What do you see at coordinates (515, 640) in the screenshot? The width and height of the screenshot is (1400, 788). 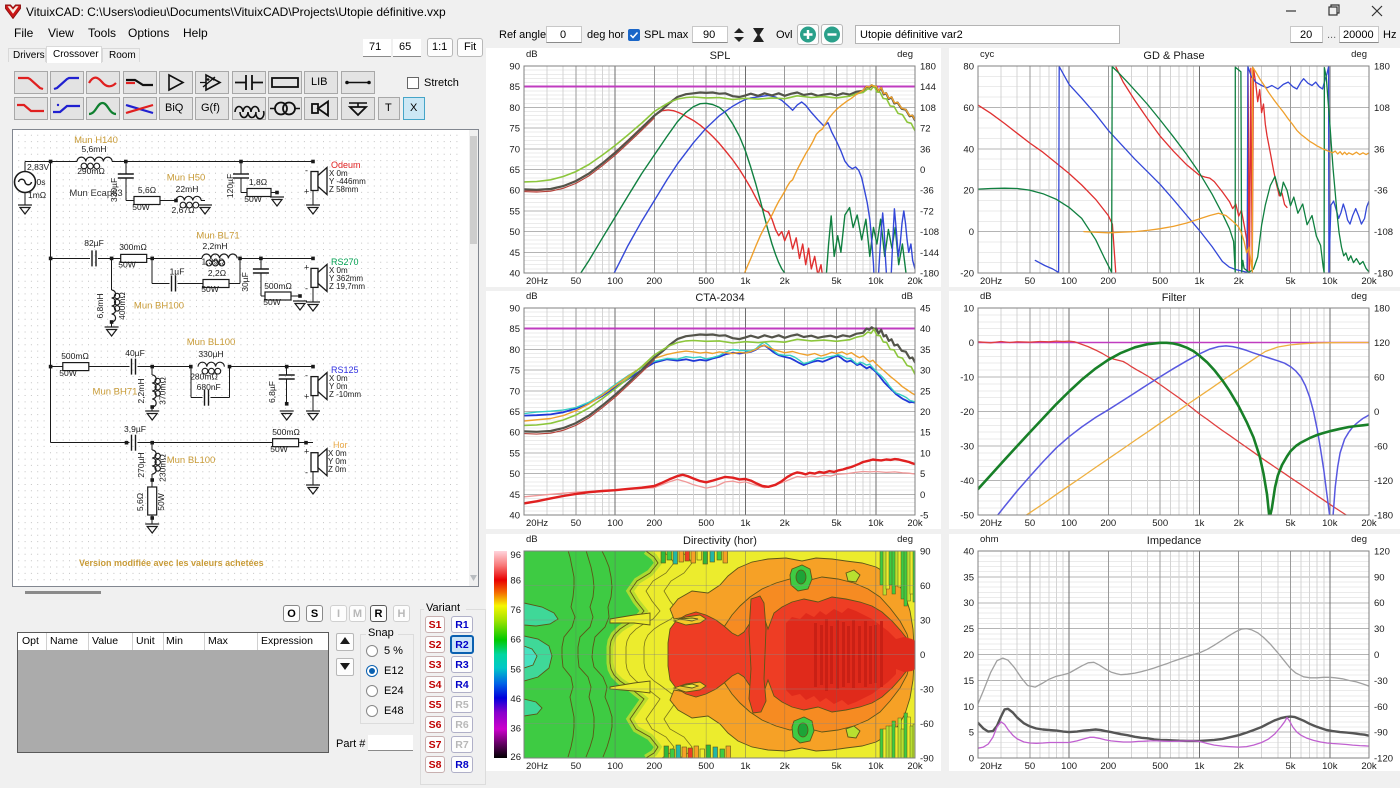 I see `svg-text: 66` at bounding box center [515, 640].